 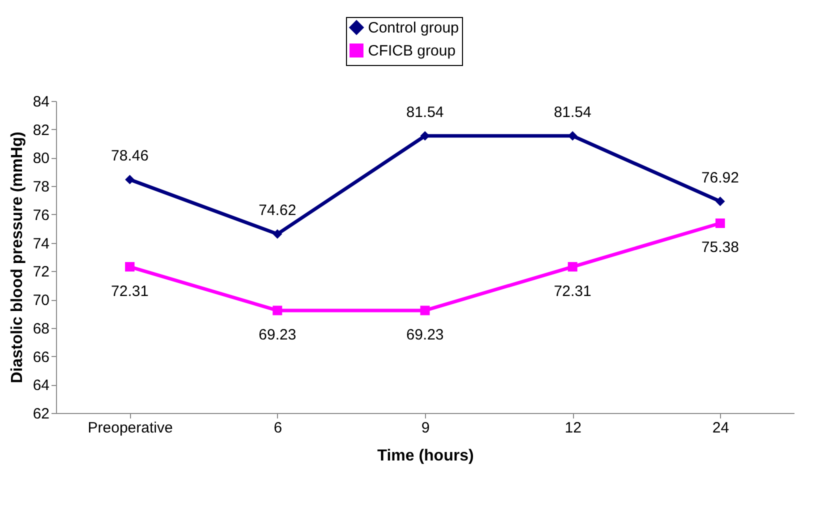 What do you see at coordinates (41, 215) in the screenshot?
I see `y-tick-label: 76` at bounding box center [41, 215].